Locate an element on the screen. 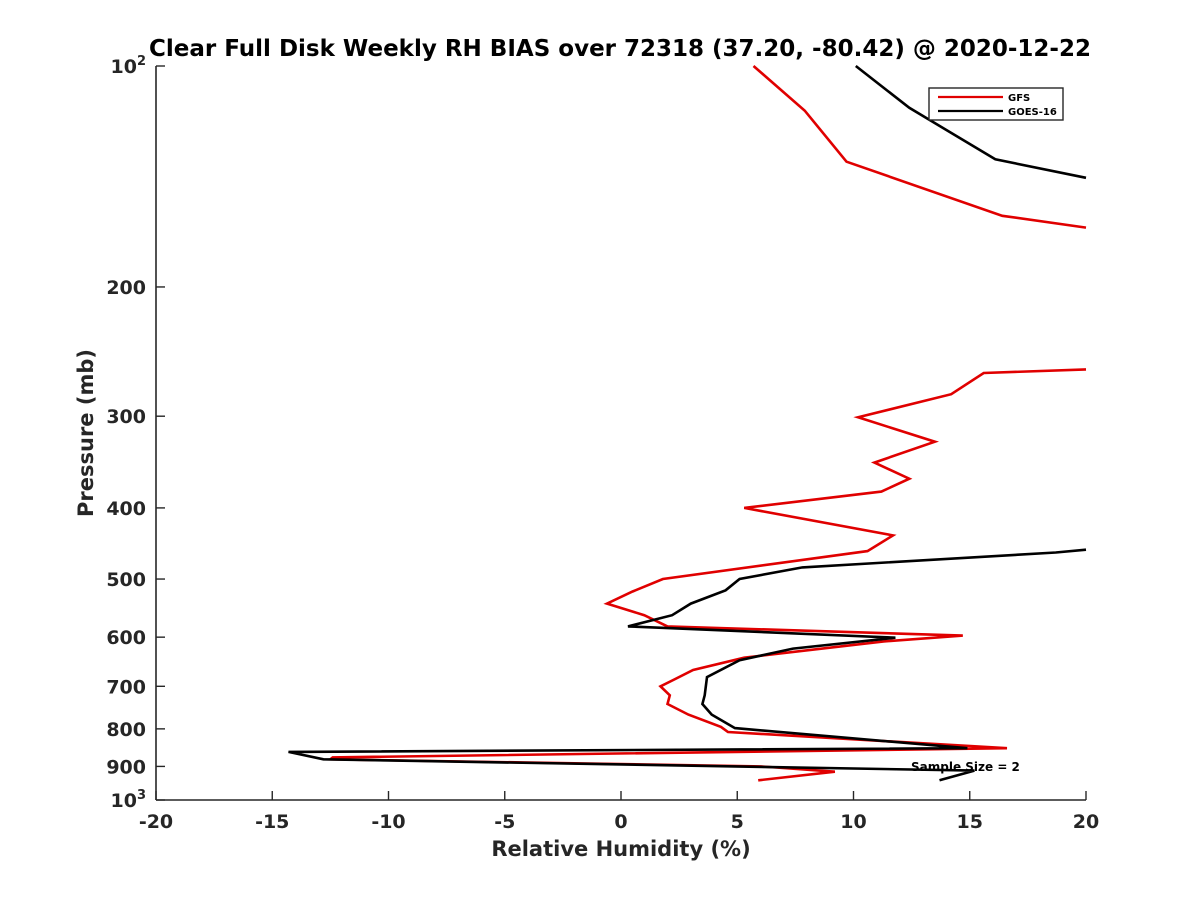 The width and height of the screenshot is (1200, 900). y-tick-label-power: 10² is located at coordinates (129, 66).